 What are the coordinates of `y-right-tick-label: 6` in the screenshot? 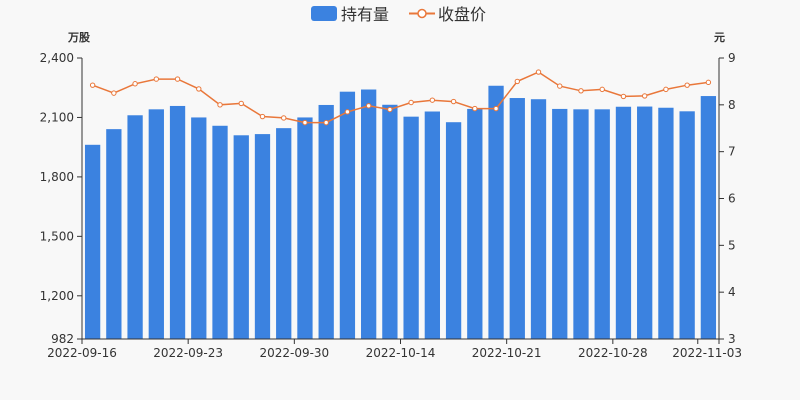 It's located at (732, 199).